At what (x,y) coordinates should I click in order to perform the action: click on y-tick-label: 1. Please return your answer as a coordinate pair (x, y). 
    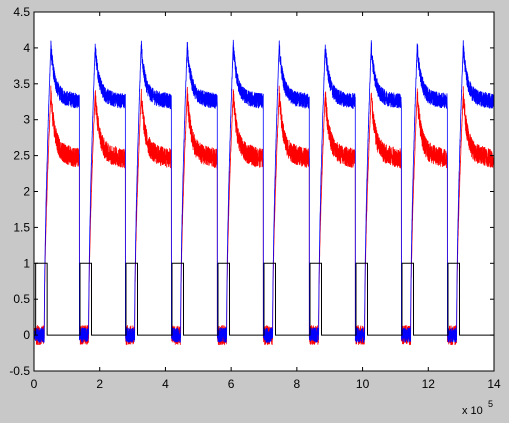
    Looking at the image, I should click on (26, 263).